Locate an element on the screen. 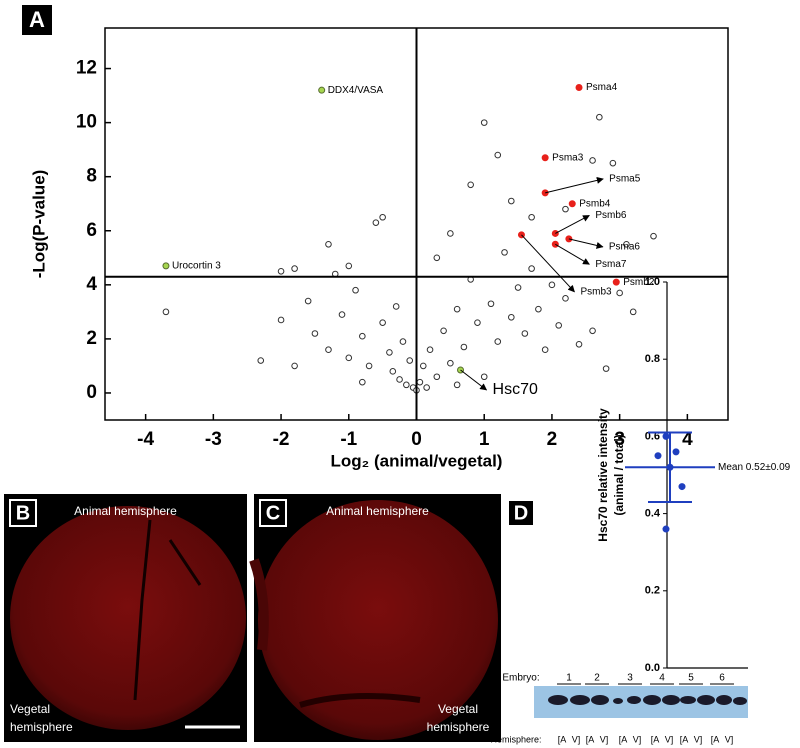 The height and width of the screenshot is (748, 800). x-tick-label: -3 is located at coordinates (213, 439).